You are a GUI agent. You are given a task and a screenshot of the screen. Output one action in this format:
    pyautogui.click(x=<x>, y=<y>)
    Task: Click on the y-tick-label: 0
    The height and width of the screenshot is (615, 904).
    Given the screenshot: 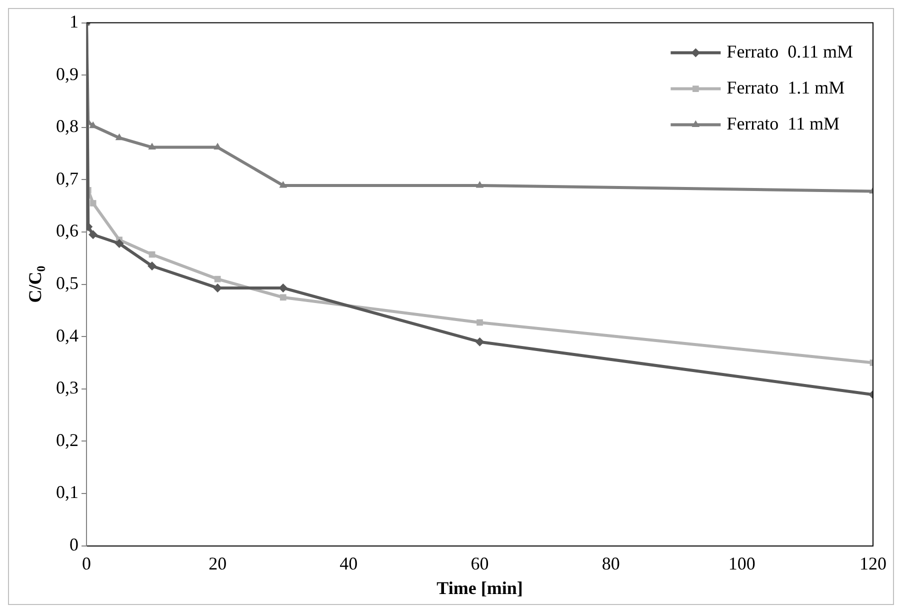 What is the action you would take?
    pyautogui.click(x=74, y=544)
    